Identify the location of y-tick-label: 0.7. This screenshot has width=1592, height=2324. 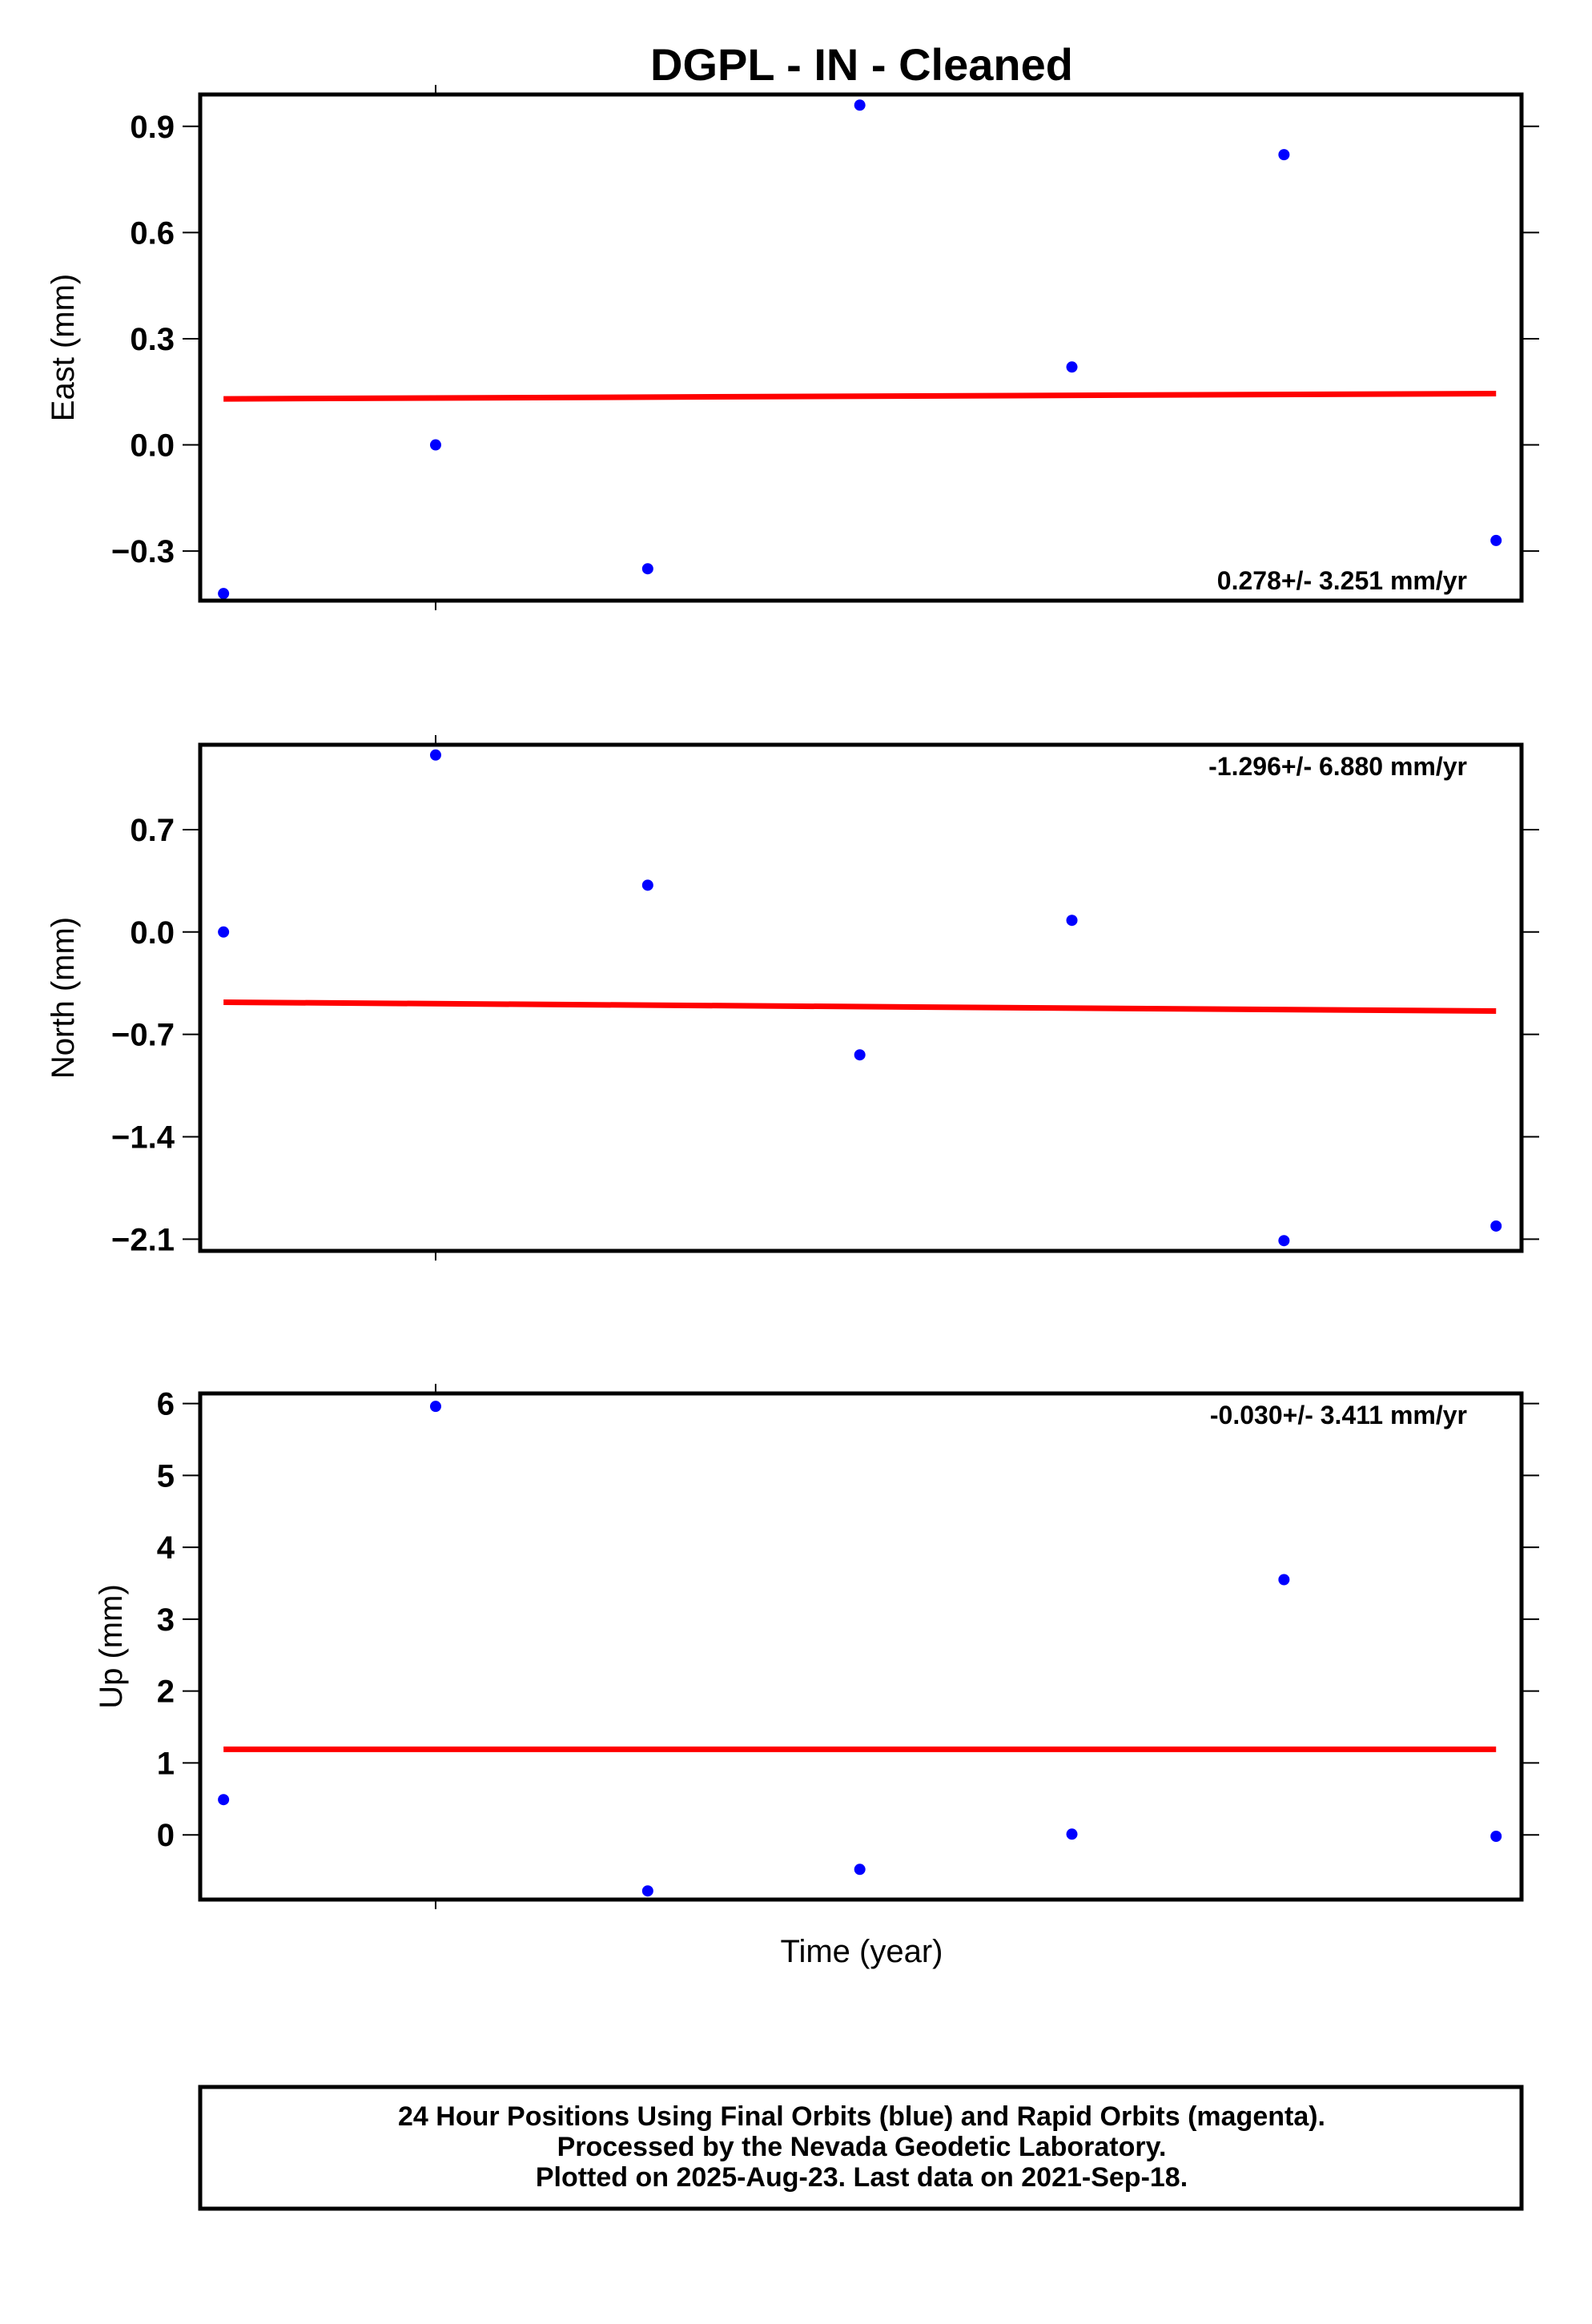
(153, 830).